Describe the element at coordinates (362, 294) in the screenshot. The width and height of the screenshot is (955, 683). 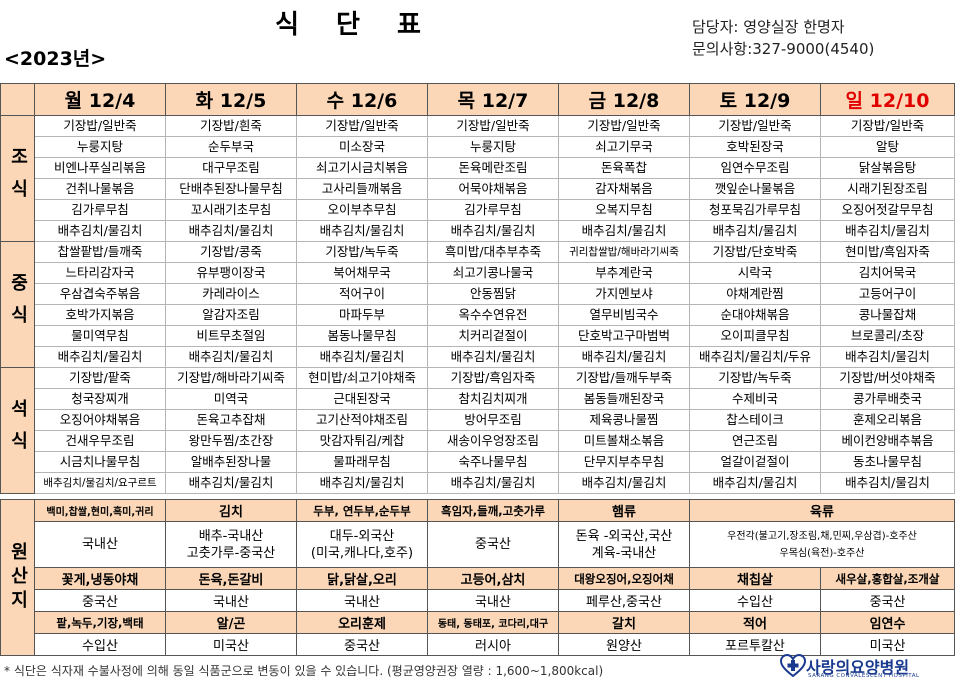
I see `menu-cell: 적어구이` at that location.